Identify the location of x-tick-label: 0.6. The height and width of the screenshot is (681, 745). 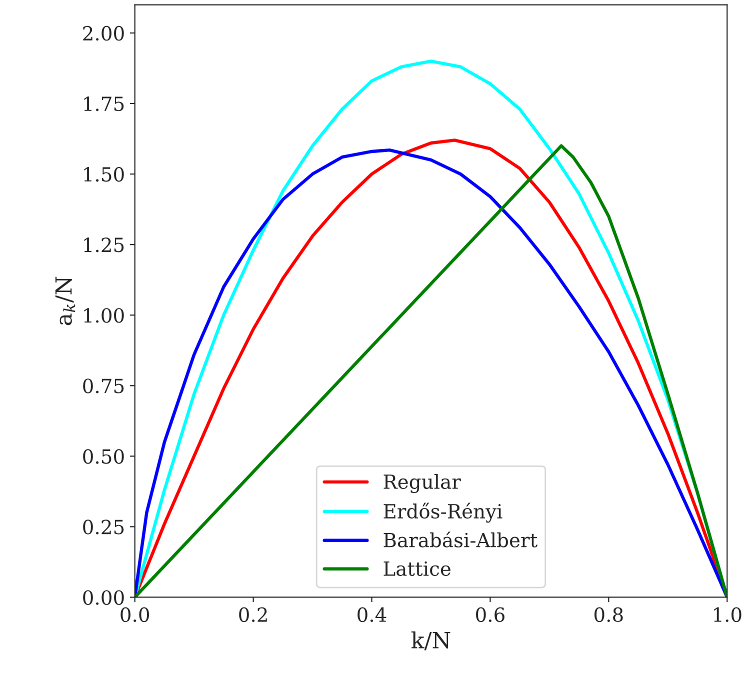
(490, 614).